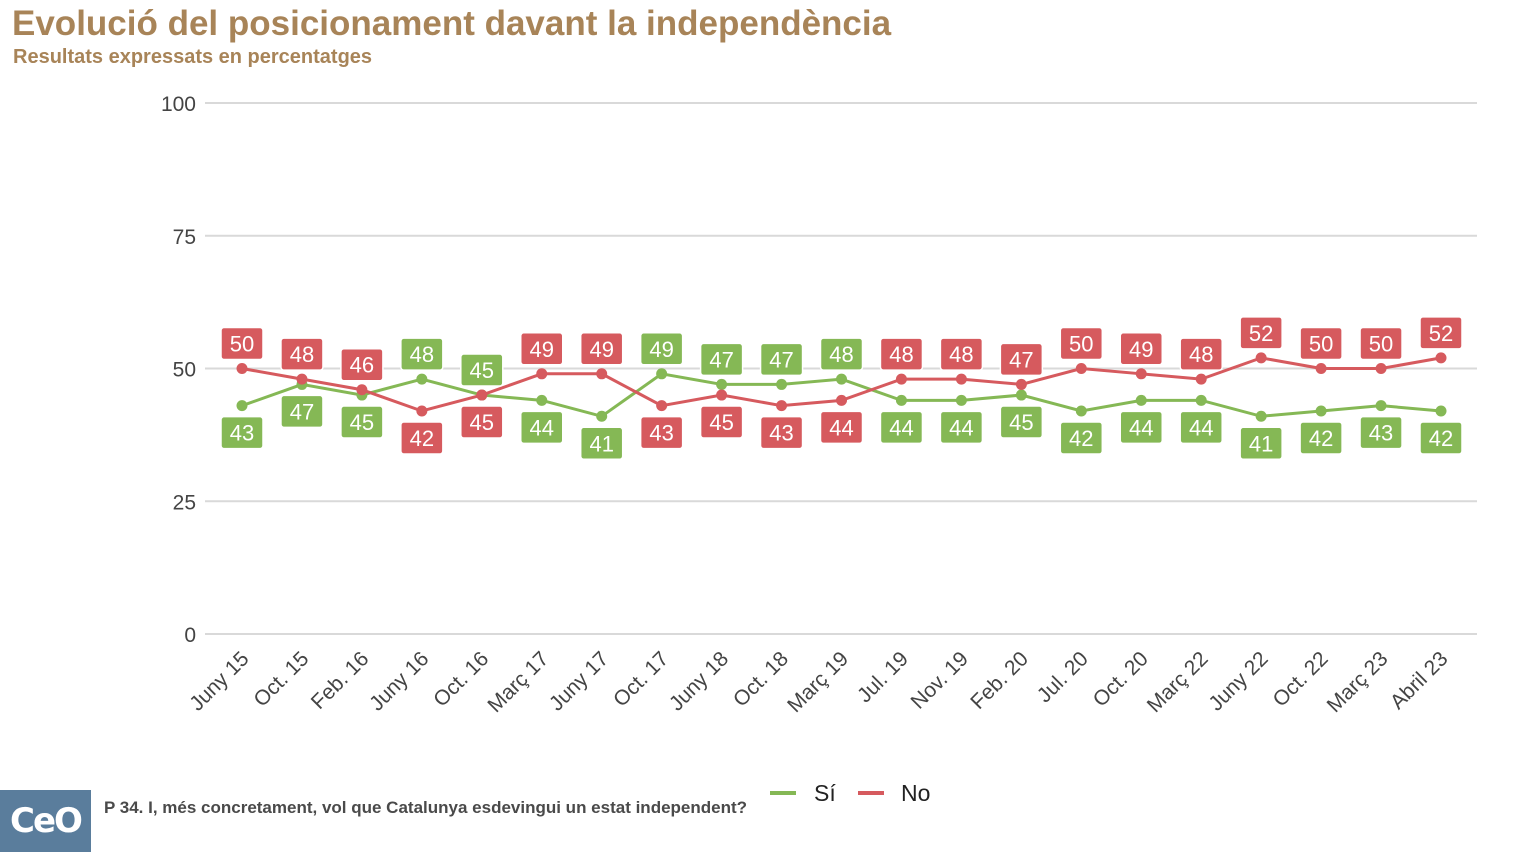  Describe the element at coordinates (1419, 680) in the screenshot. I see `x-tick-label: Abril 23` at that location.